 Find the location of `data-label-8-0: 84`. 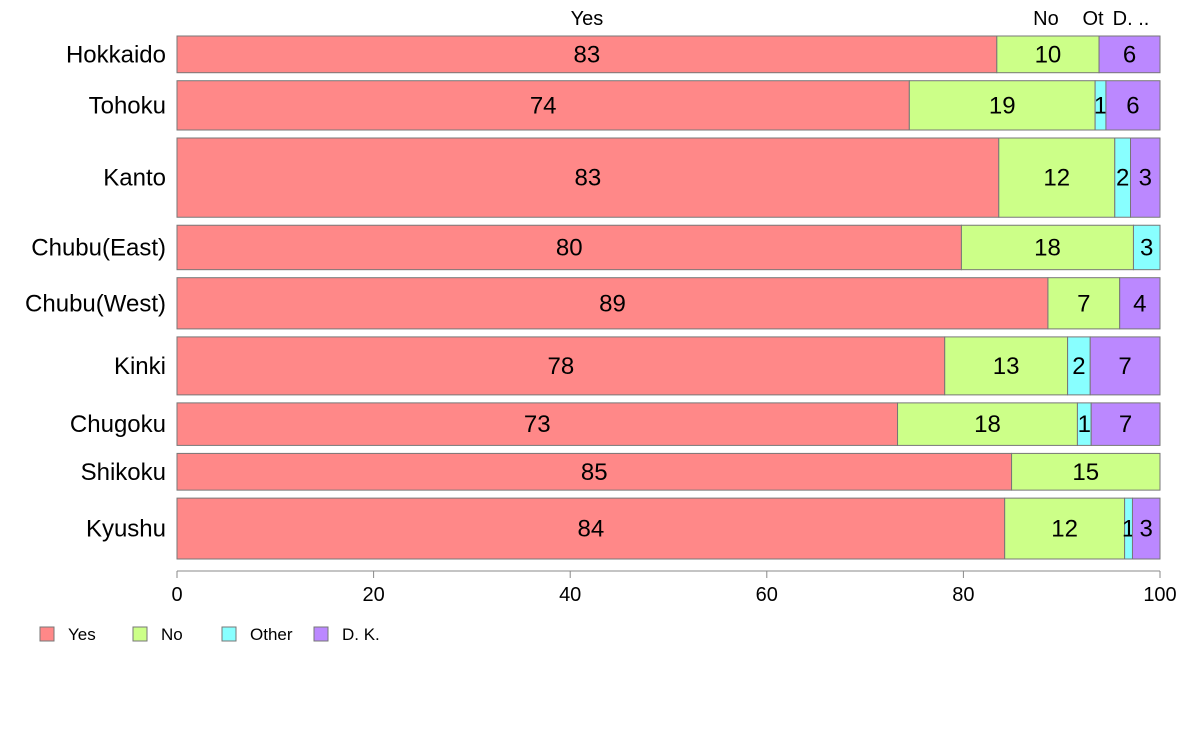

data-label-8-0: 84 is located at coordinates (590, 529).